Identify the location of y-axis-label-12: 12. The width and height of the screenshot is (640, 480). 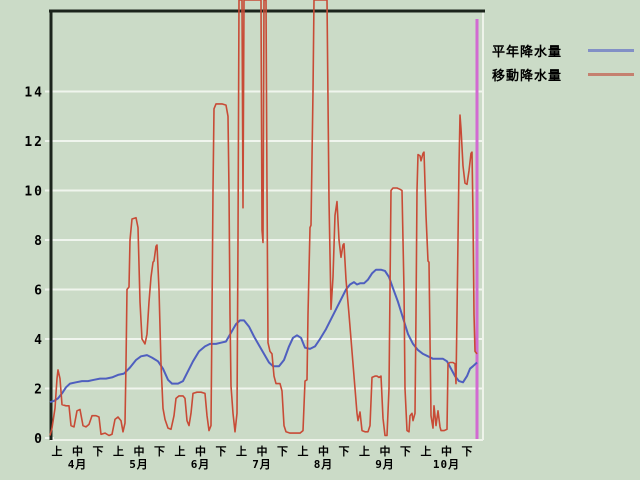
(34, 142).